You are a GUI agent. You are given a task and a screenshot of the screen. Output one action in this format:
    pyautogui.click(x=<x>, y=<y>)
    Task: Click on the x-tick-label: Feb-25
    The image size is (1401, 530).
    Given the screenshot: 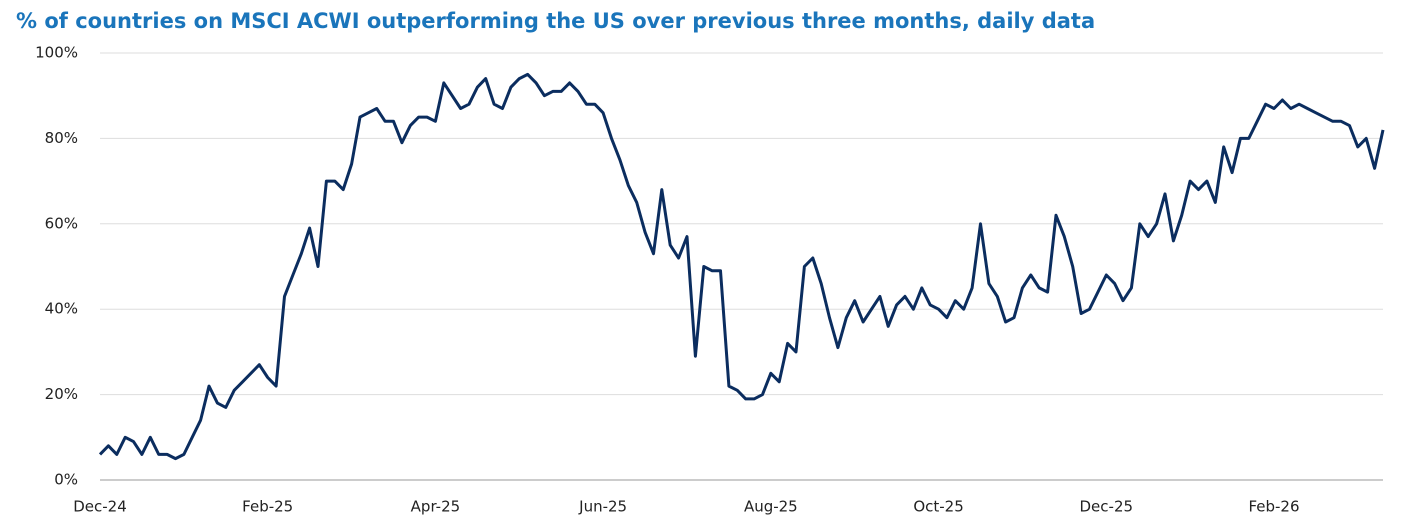 What is the action you would take?
    pyautogui.click(x=267, y=507)
    